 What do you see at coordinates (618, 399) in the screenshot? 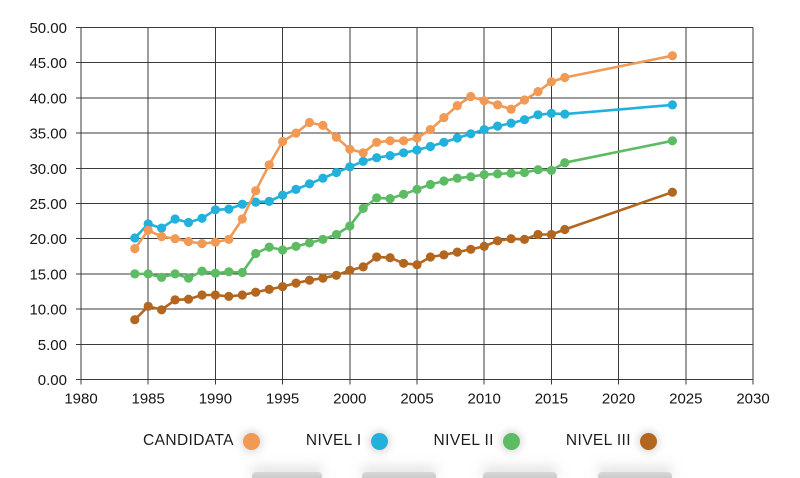
I see `svg-text: 2020` at bounding box center [618, 399].